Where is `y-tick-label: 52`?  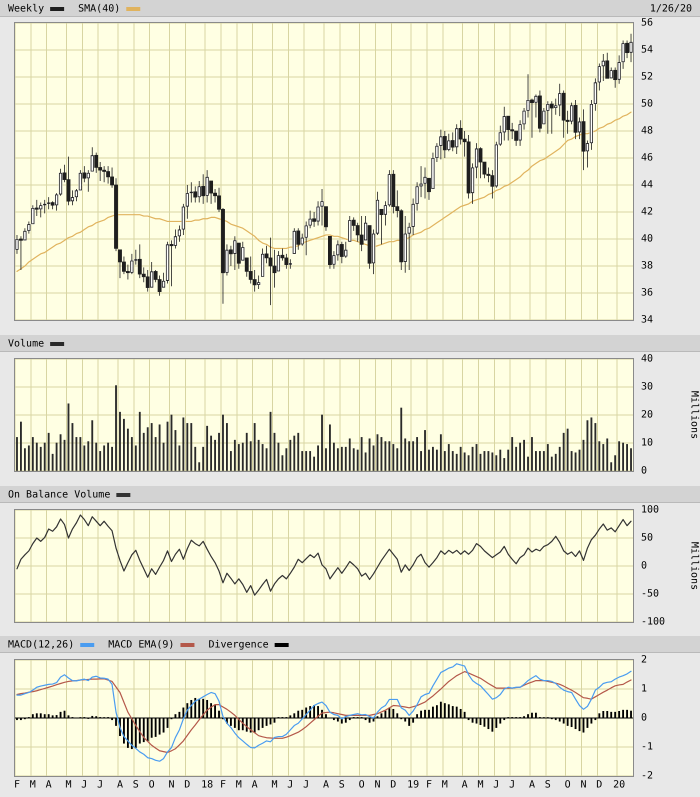
y-tick-label: 52 is located at coordinates (647, 77).